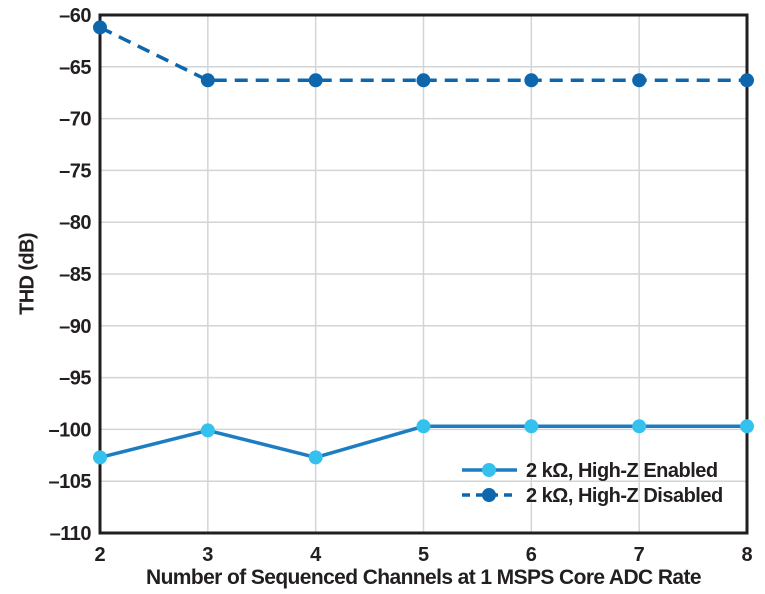 The width and height of the screenshot is (765, 594). I want to click on x-tick-label: 7, so click(639, 555).